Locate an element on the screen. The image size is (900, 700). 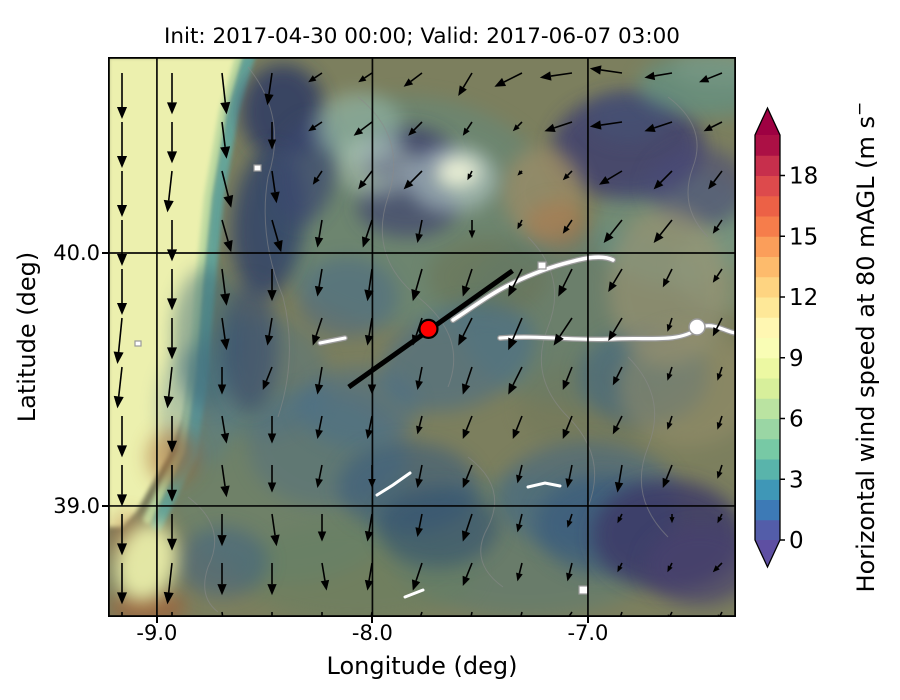
colorbar-over-arrow is located at coordinates (767, 121).